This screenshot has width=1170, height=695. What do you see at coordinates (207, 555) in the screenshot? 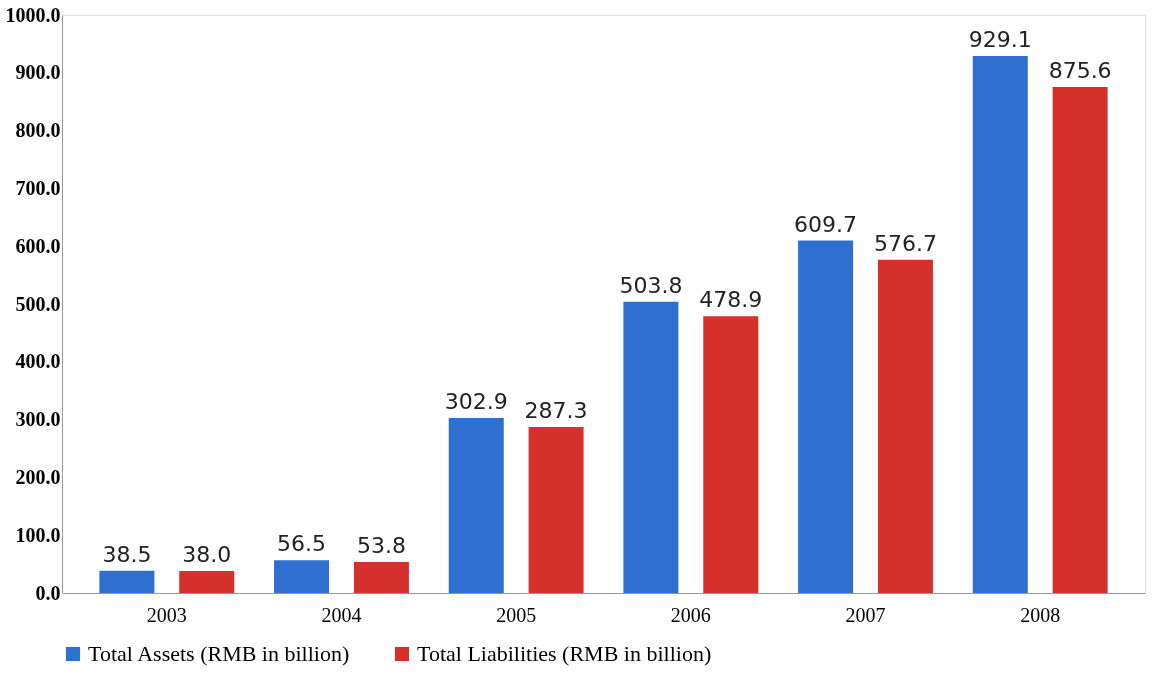
I see `data-label: 38.0` at bounding box center [207, 555].